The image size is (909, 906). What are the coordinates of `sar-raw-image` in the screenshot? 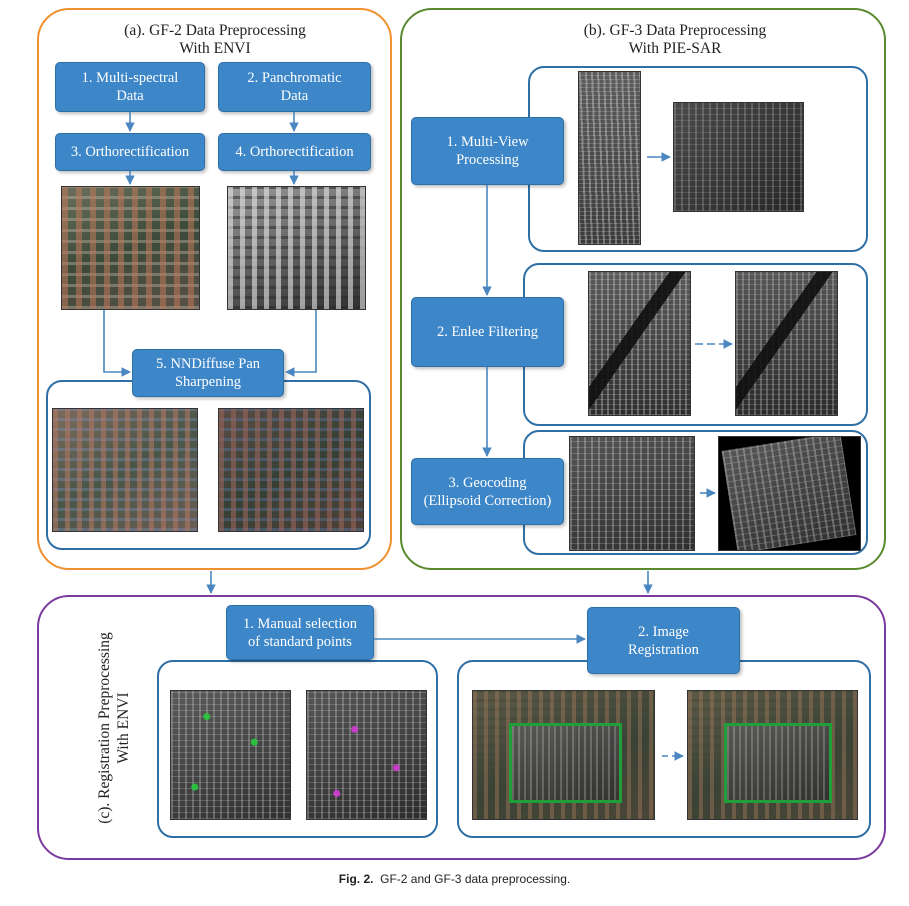 It's located at (609, 158).